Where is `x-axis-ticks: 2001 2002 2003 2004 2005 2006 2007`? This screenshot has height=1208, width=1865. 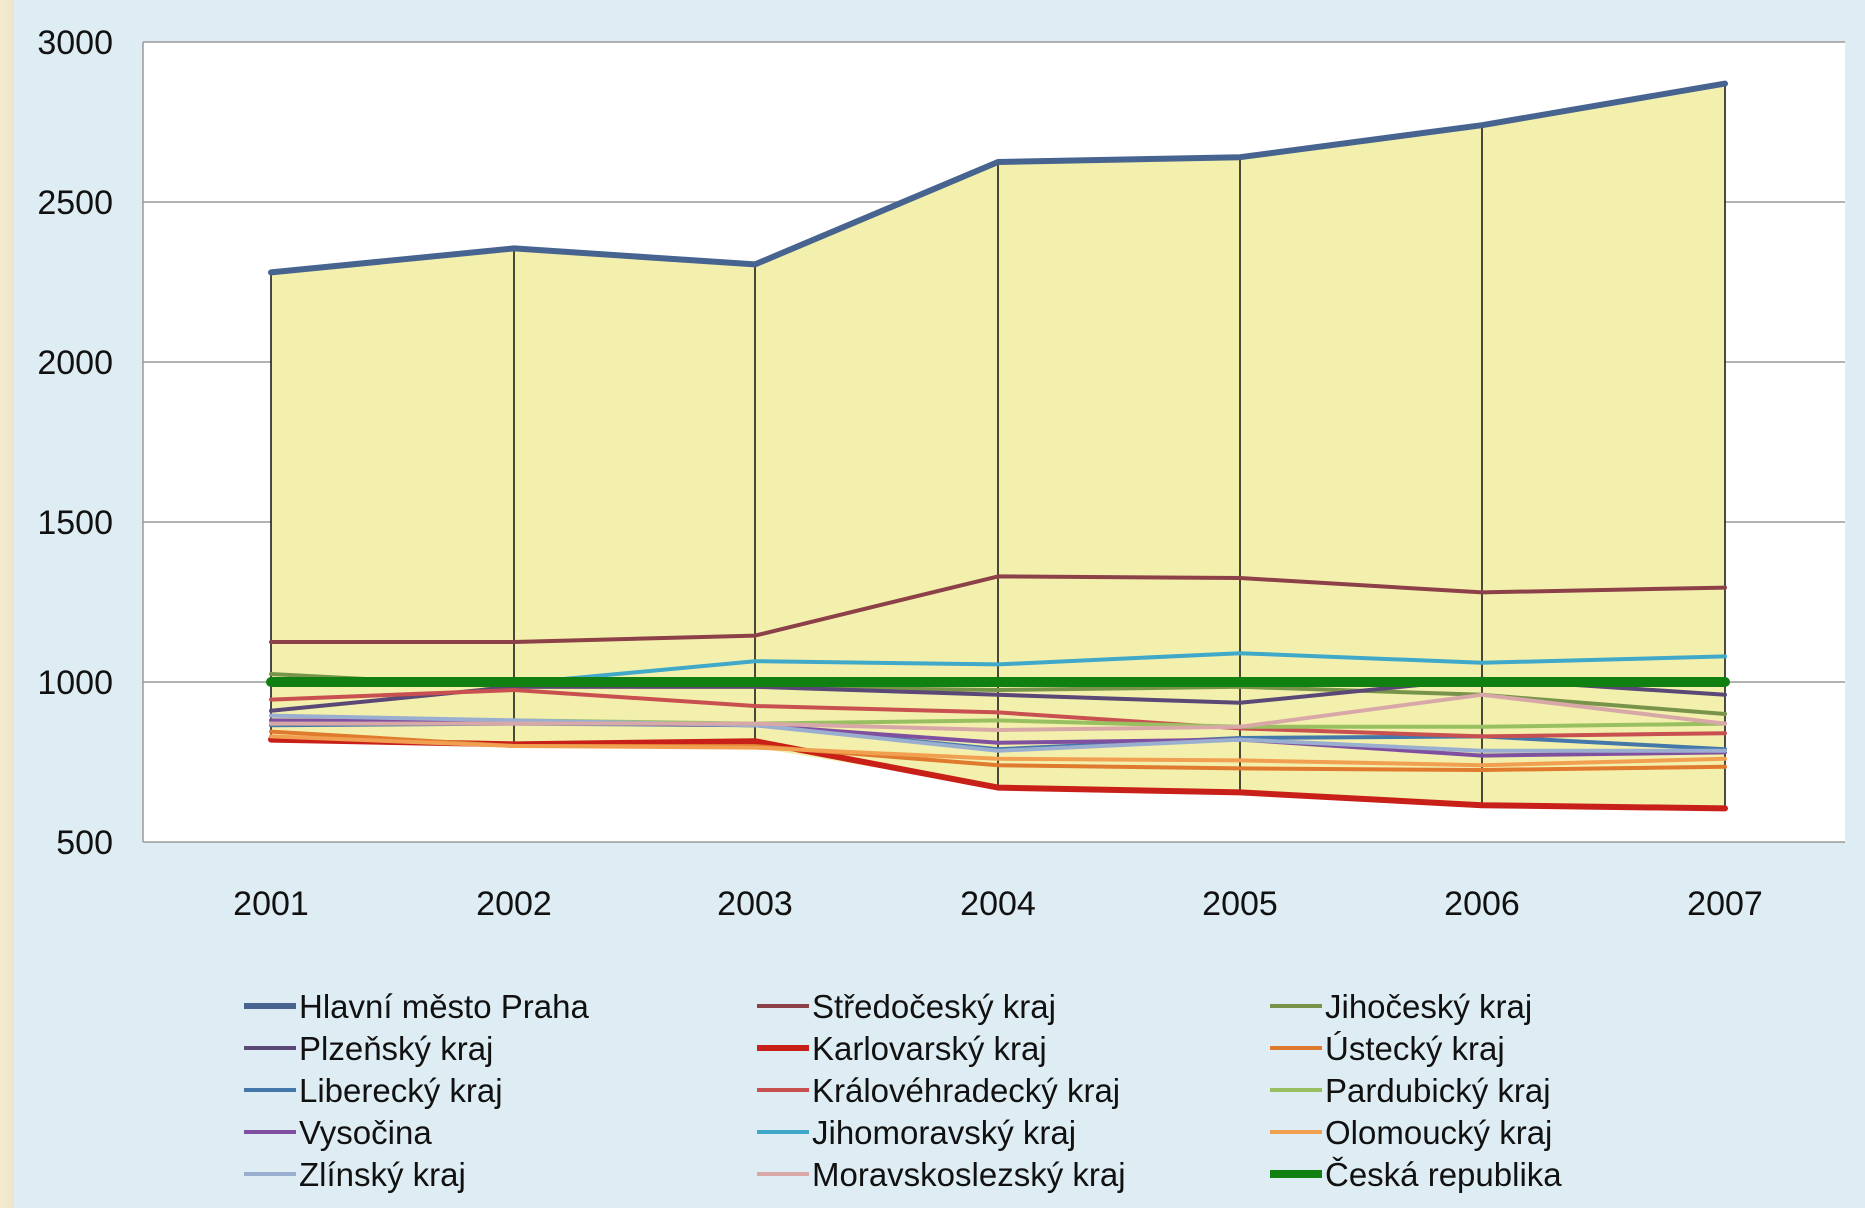
x-axis-ticks: 2001 2002 2003 2004 2005 2006 2007 is located at coordinates (998, 904).